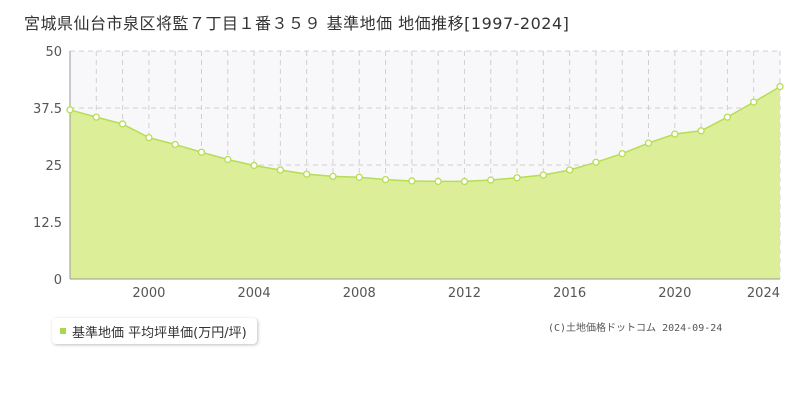  I want to click on y-tick-label: 12.5, so click(47, 223).